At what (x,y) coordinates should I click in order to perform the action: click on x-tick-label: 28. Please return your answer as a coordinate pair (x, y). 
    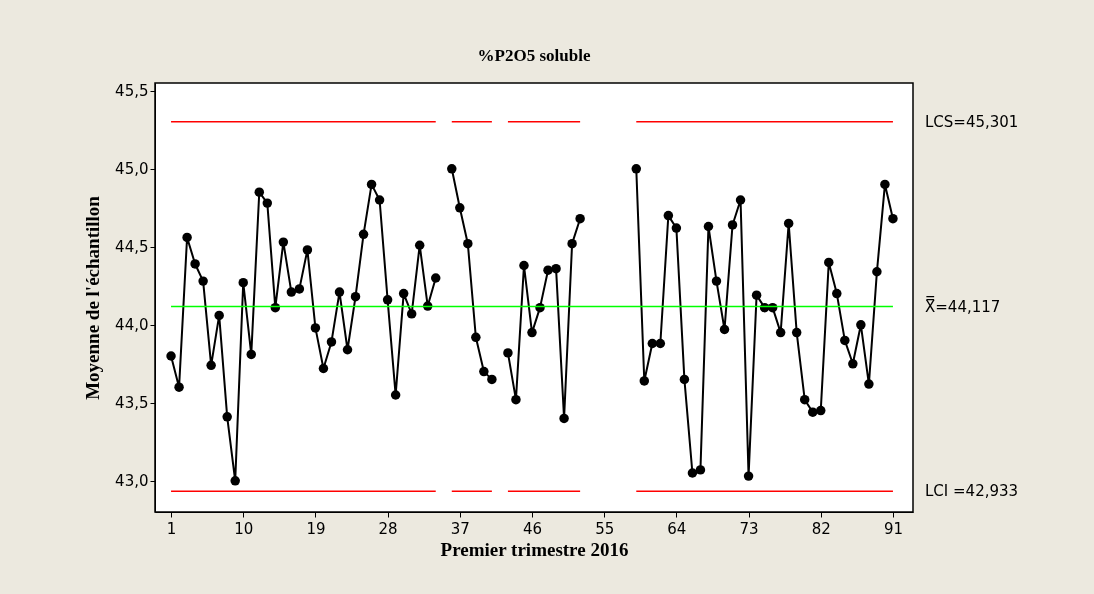
    Looking at the image, I should click on (388, 528).